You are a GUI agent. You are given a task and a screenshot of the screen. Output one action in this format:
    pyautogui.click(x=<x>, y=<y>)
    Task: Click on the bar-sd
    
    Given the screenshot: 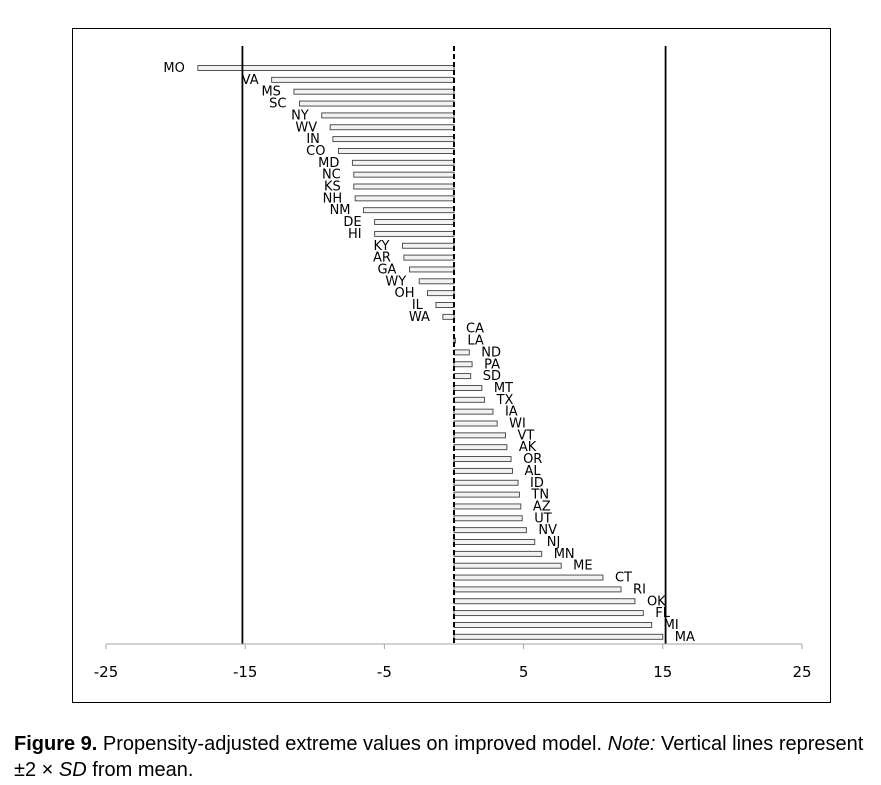 What is the action you would take?
    pyautogui.click(x=462, y=376)
    